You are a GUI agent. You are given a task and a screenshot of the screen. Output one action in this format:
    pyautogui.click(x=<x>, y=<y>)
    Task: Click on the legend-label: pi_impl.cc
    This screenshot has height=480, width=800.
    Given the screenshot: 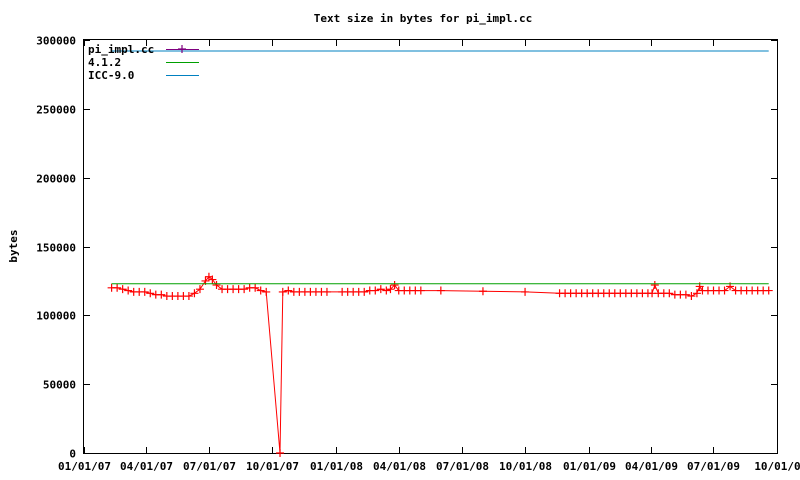 What is the action you would take?
    pyautogui.click(x=121, y=49)
    